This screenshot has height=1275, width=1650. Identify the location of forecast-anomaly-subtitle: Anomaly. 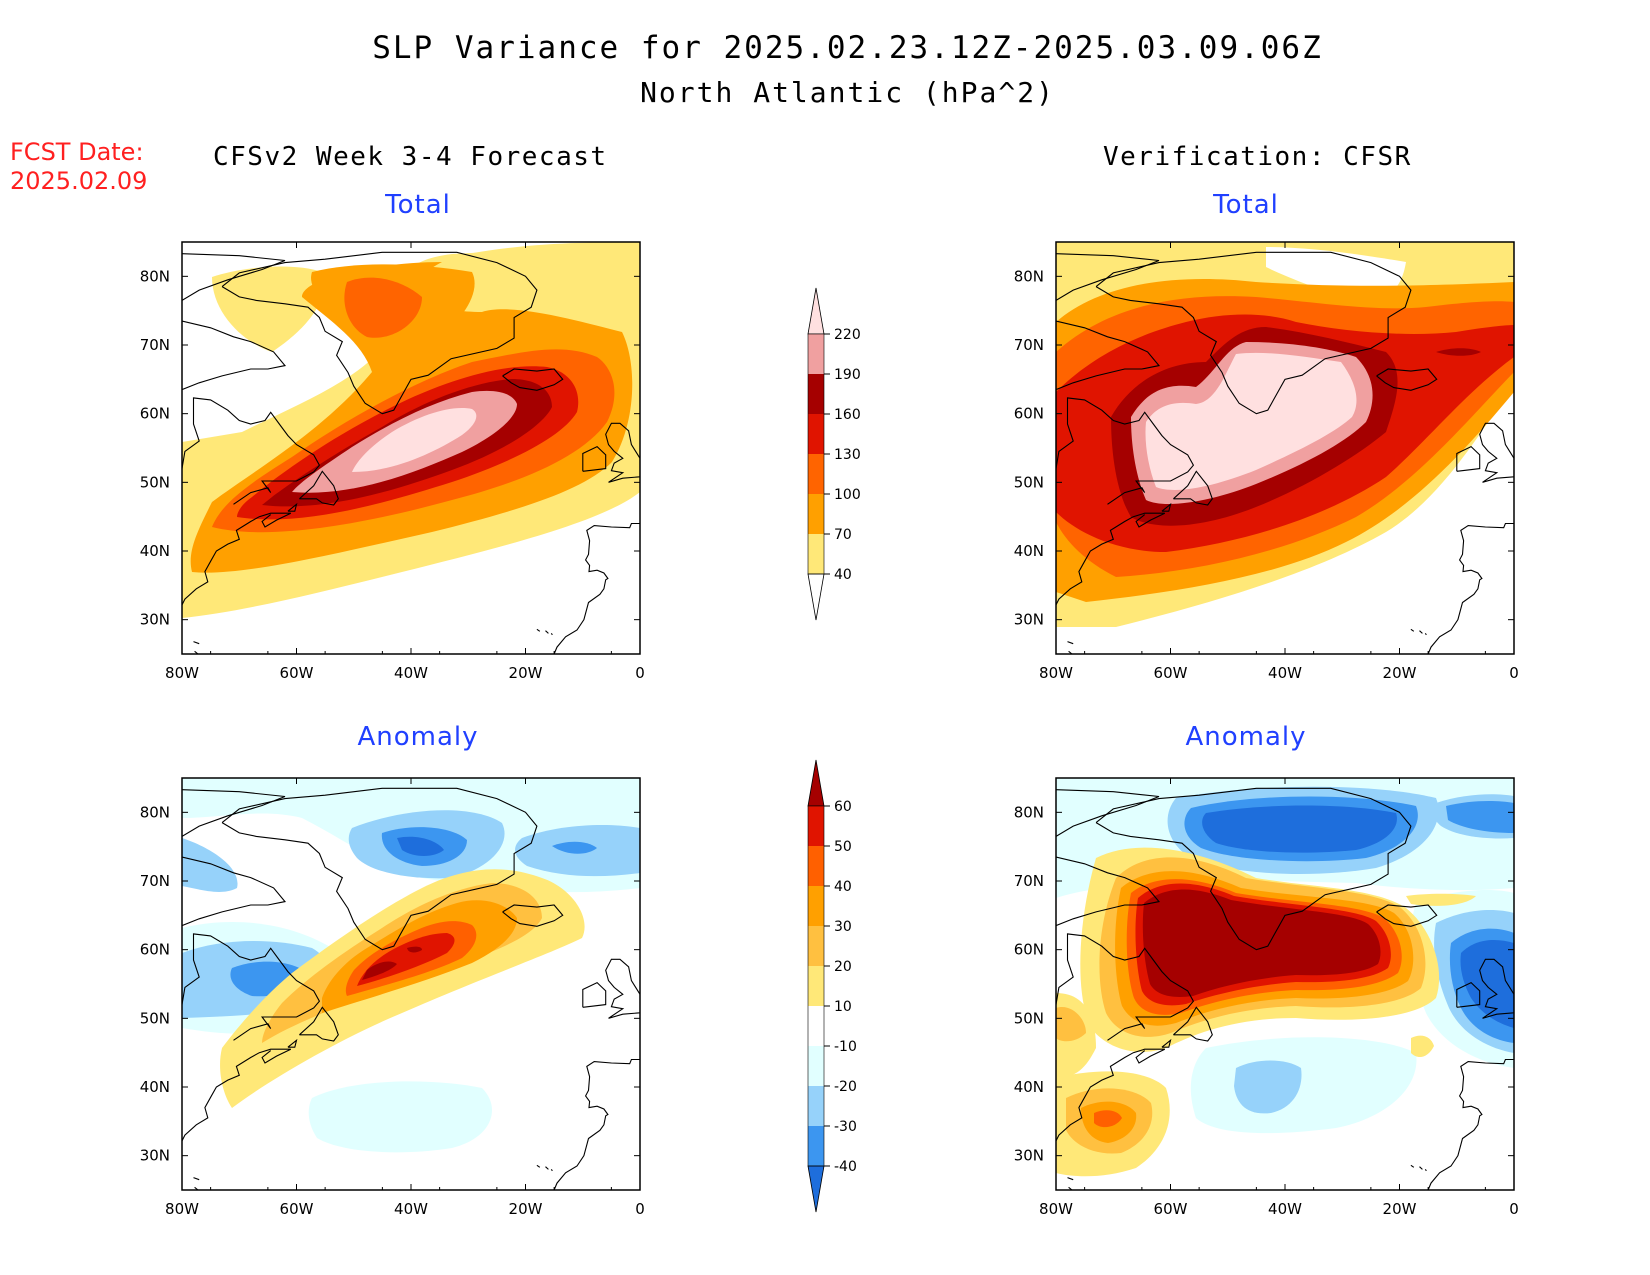
(418, 737).